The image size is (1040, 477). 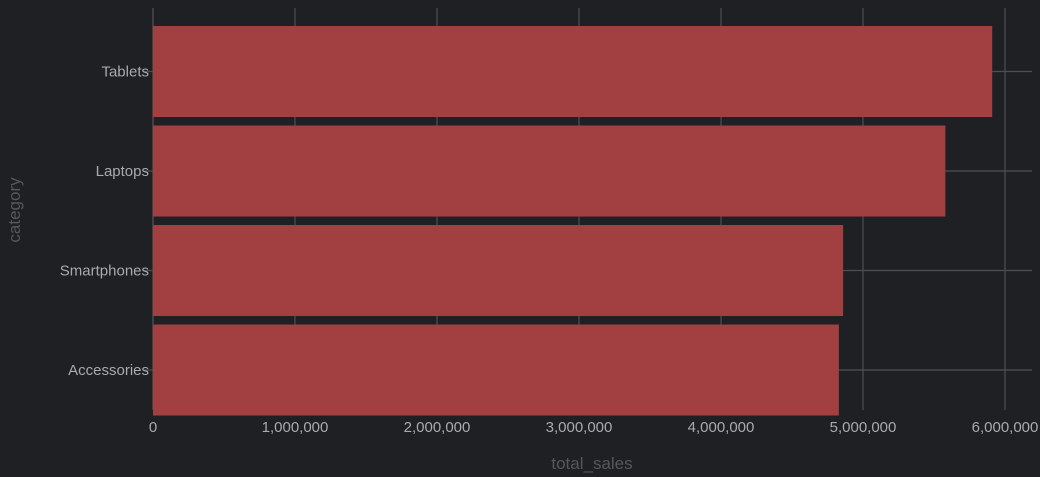 What do you see at coordinates (437, 427) in the screenshot?
I see `x-tick-label: 2,000,000` at bounding box center [437, 427].